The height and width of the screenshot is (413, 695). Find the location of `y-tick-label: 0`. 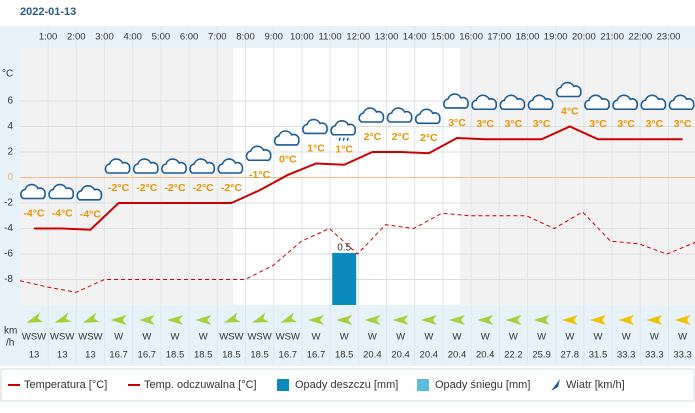

y-tick-label: 0 is located at coordinates (10, 177).